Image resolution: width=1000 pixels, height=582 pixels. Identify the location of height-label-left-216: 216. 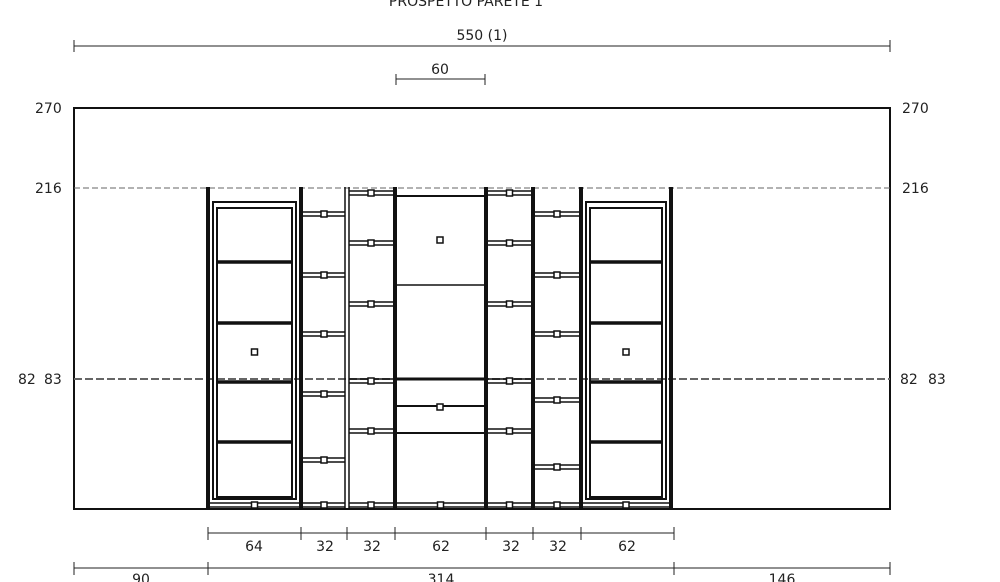
(48, 189).